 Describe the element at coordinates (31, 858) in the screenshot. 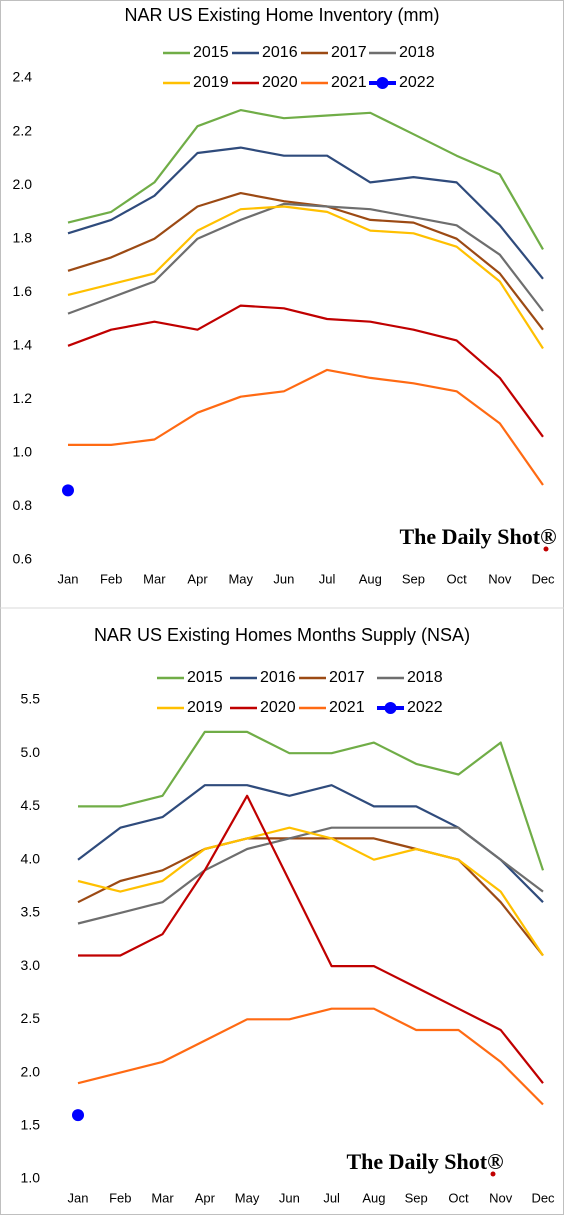

I see `y-tick-label: 4.0` at that location.